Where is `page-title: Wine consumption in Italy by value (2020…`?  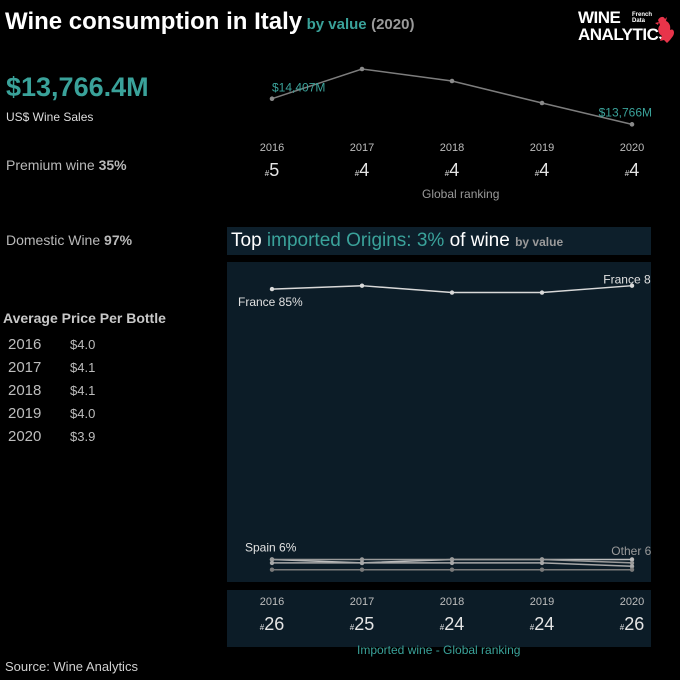 page-title: Wine consumption in Italy by value (2020… is located at coordinates (209, 22).